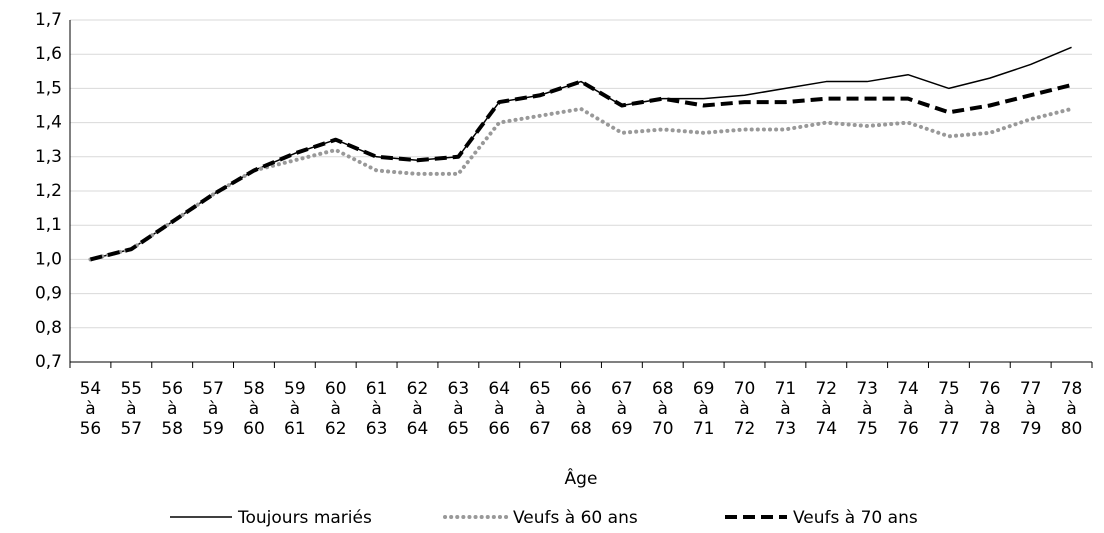  I want to click on x-tick-label: 56 à 58, so click(172, 409).